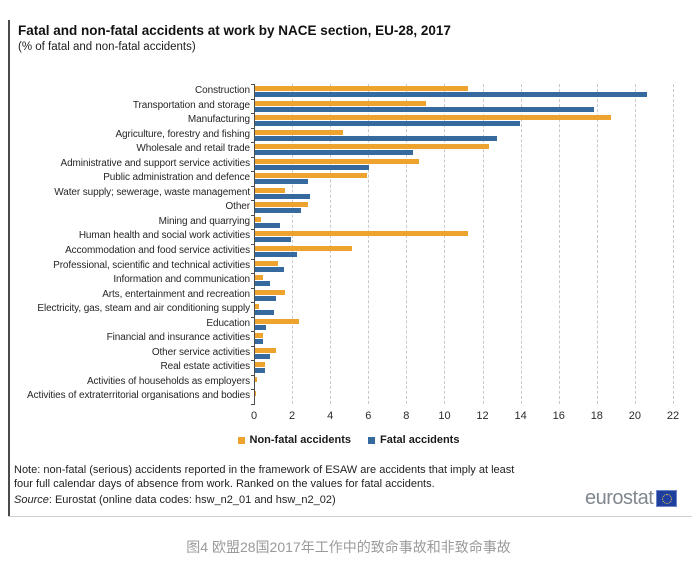 The width and height of the screenshot is (697, 570). I want to click on eurostat-logo: eurostat, so click(631, 498).